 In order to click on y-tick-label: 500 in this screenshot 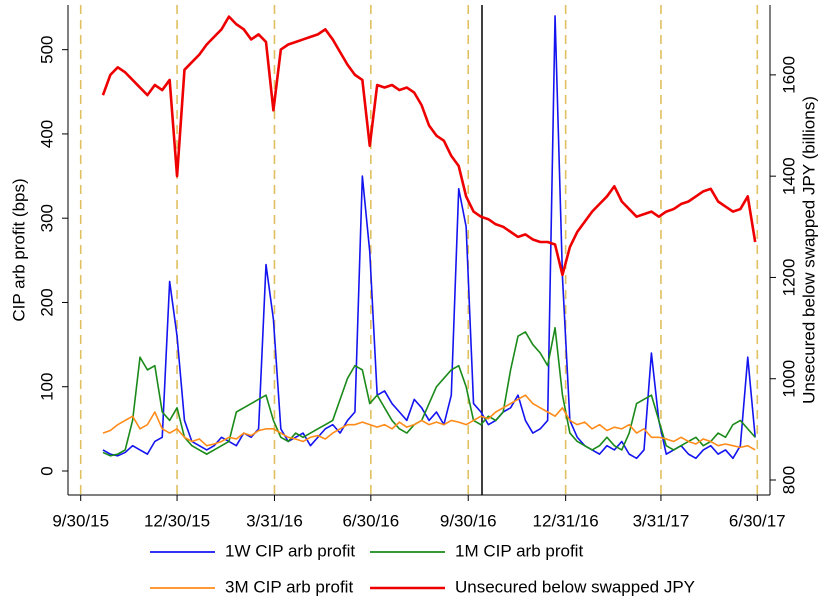, I will do `click(46, 49)`.